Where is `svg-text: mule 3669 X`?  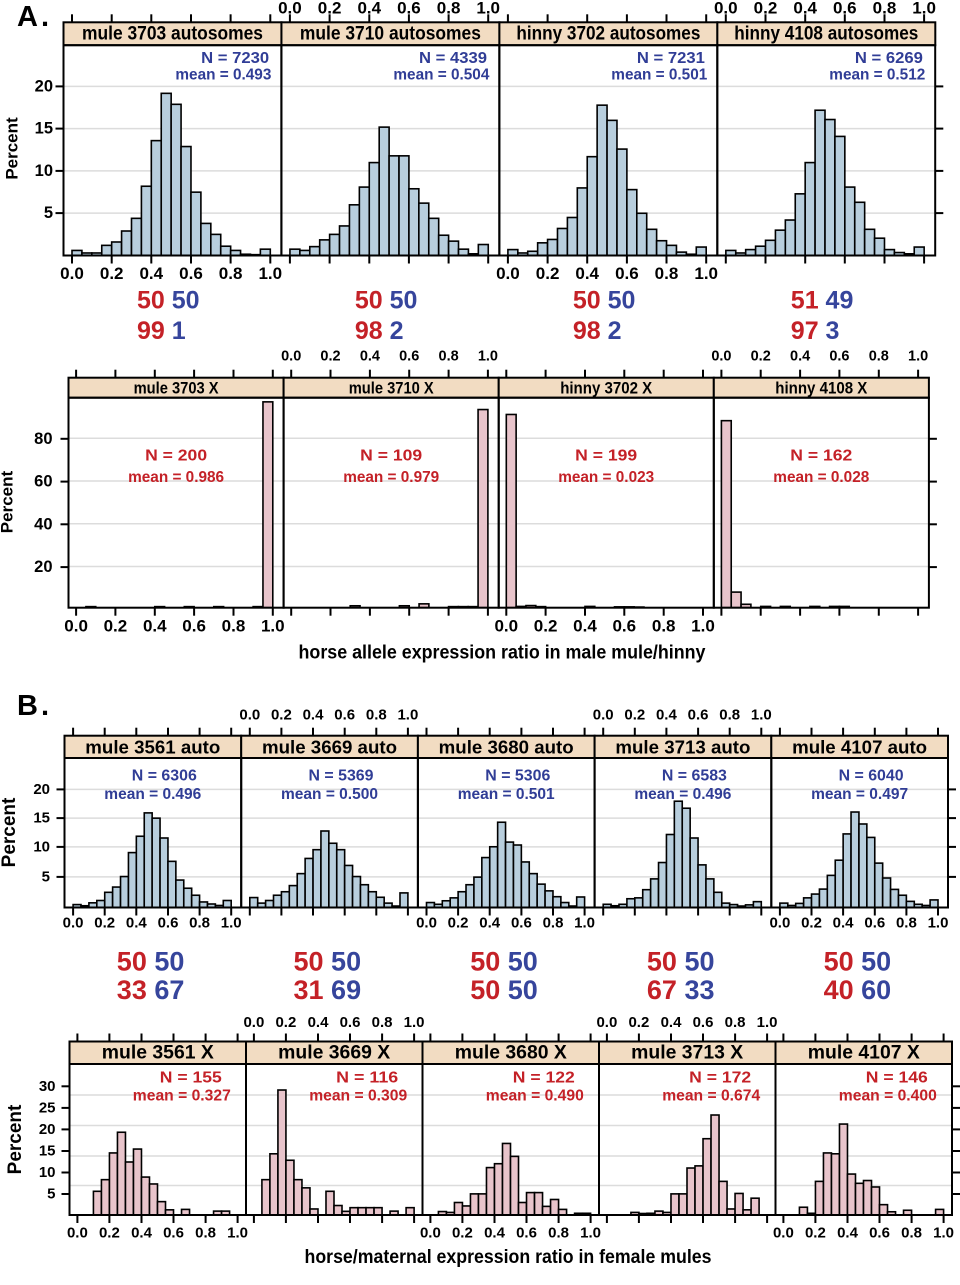 svg-text: mule 3669 X is located at coordinates (334, 1053).